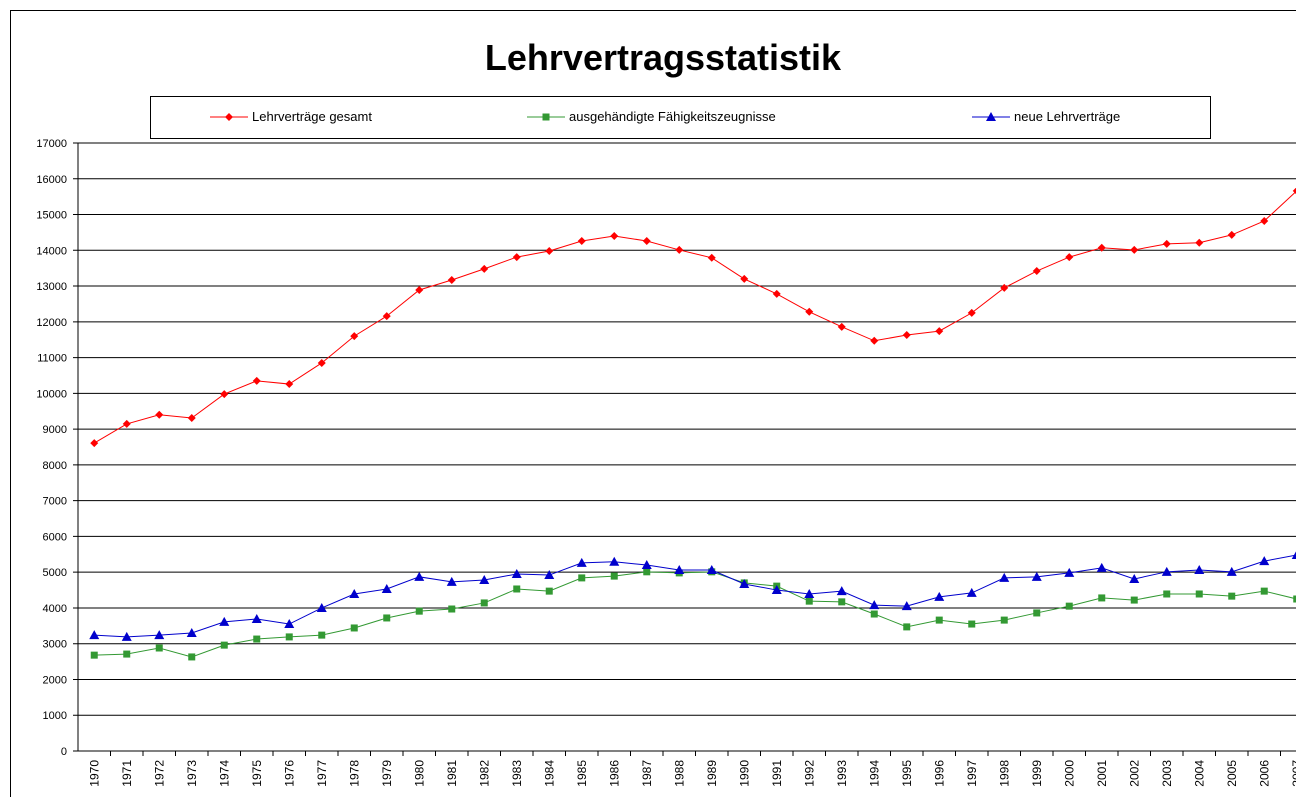 The image size is (1296, 797). I want to click on x-tick-label: 1970, so click(94, 773).